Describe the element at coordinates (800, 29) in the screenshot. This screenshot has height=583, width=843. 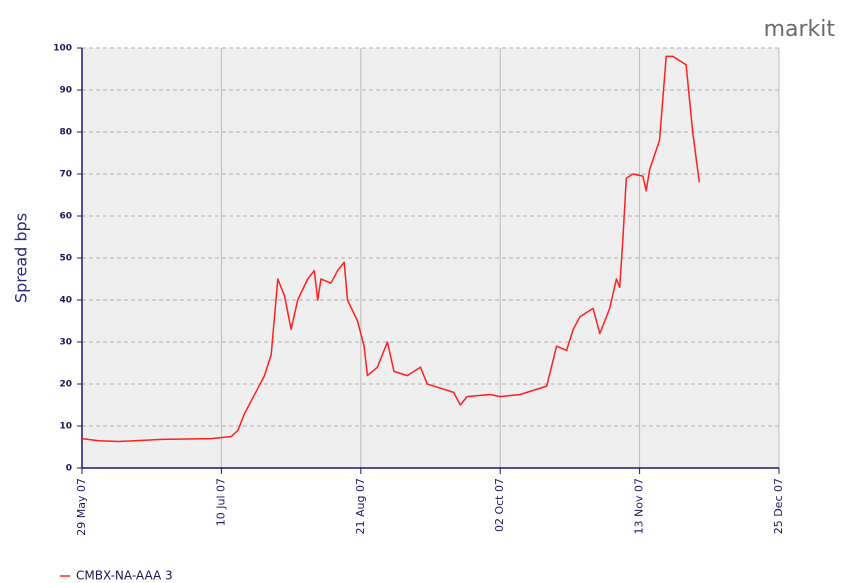
I see `logo: markit` at that location.